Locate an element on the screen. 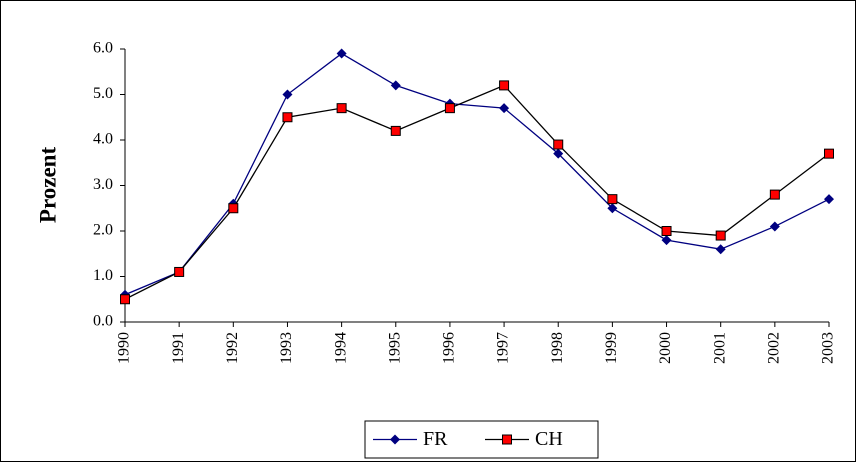  y-tick-label: 3.0 is located at coordinates (103, 184).